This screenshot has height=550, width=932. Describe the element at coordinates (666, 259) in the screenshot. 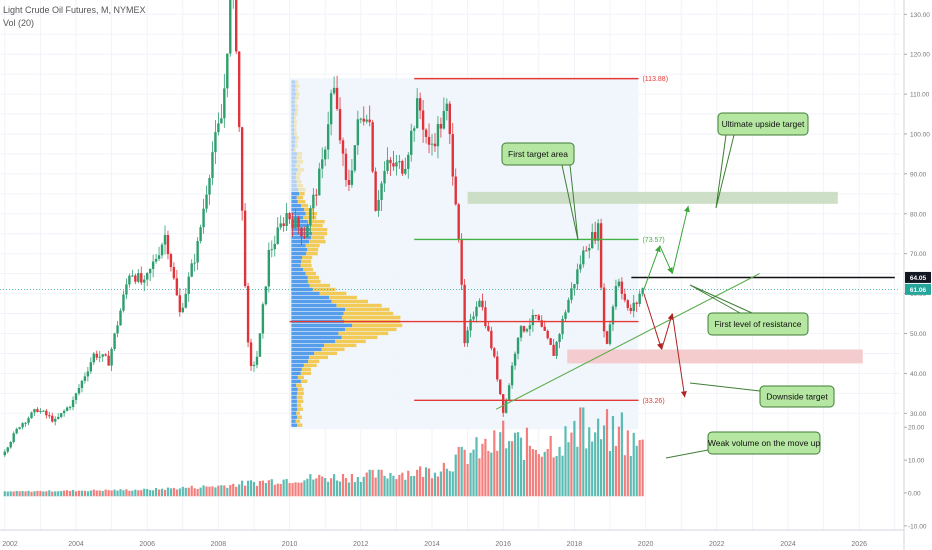

I see `arrow-pullback` at that location.